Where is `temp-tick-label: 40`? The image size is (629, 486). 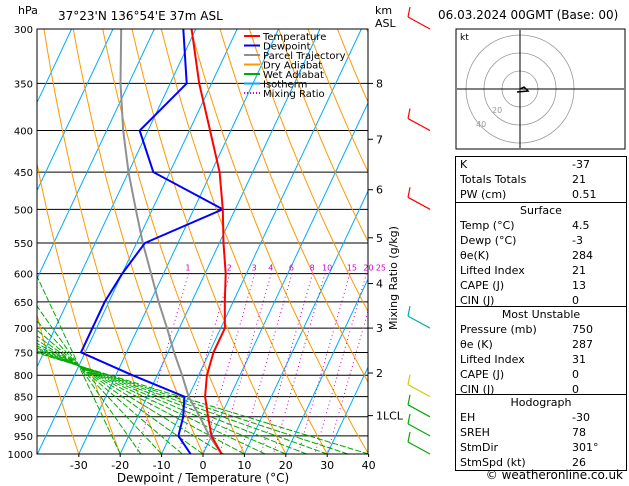
temp-tick-label: 40 is located at coordinates (369, 465).